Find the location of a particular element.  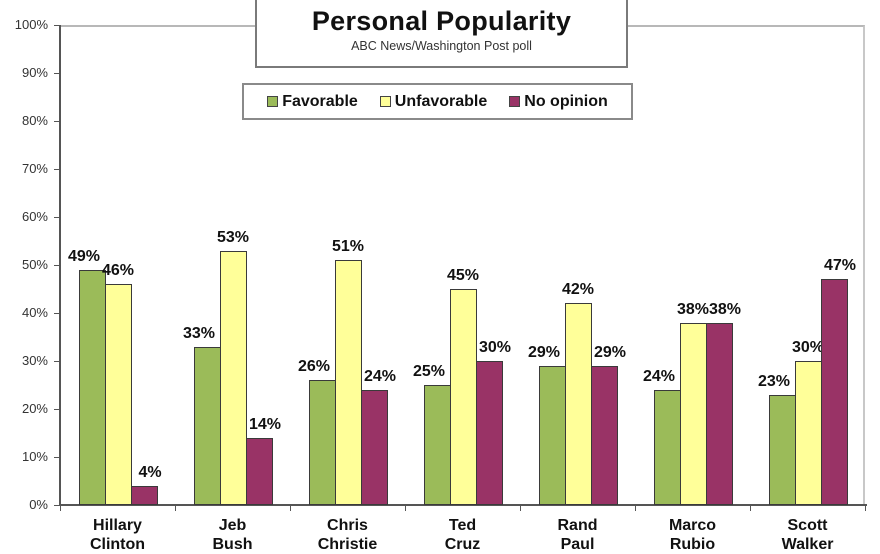

data-label: 47% is located at coordinates (840, 266).